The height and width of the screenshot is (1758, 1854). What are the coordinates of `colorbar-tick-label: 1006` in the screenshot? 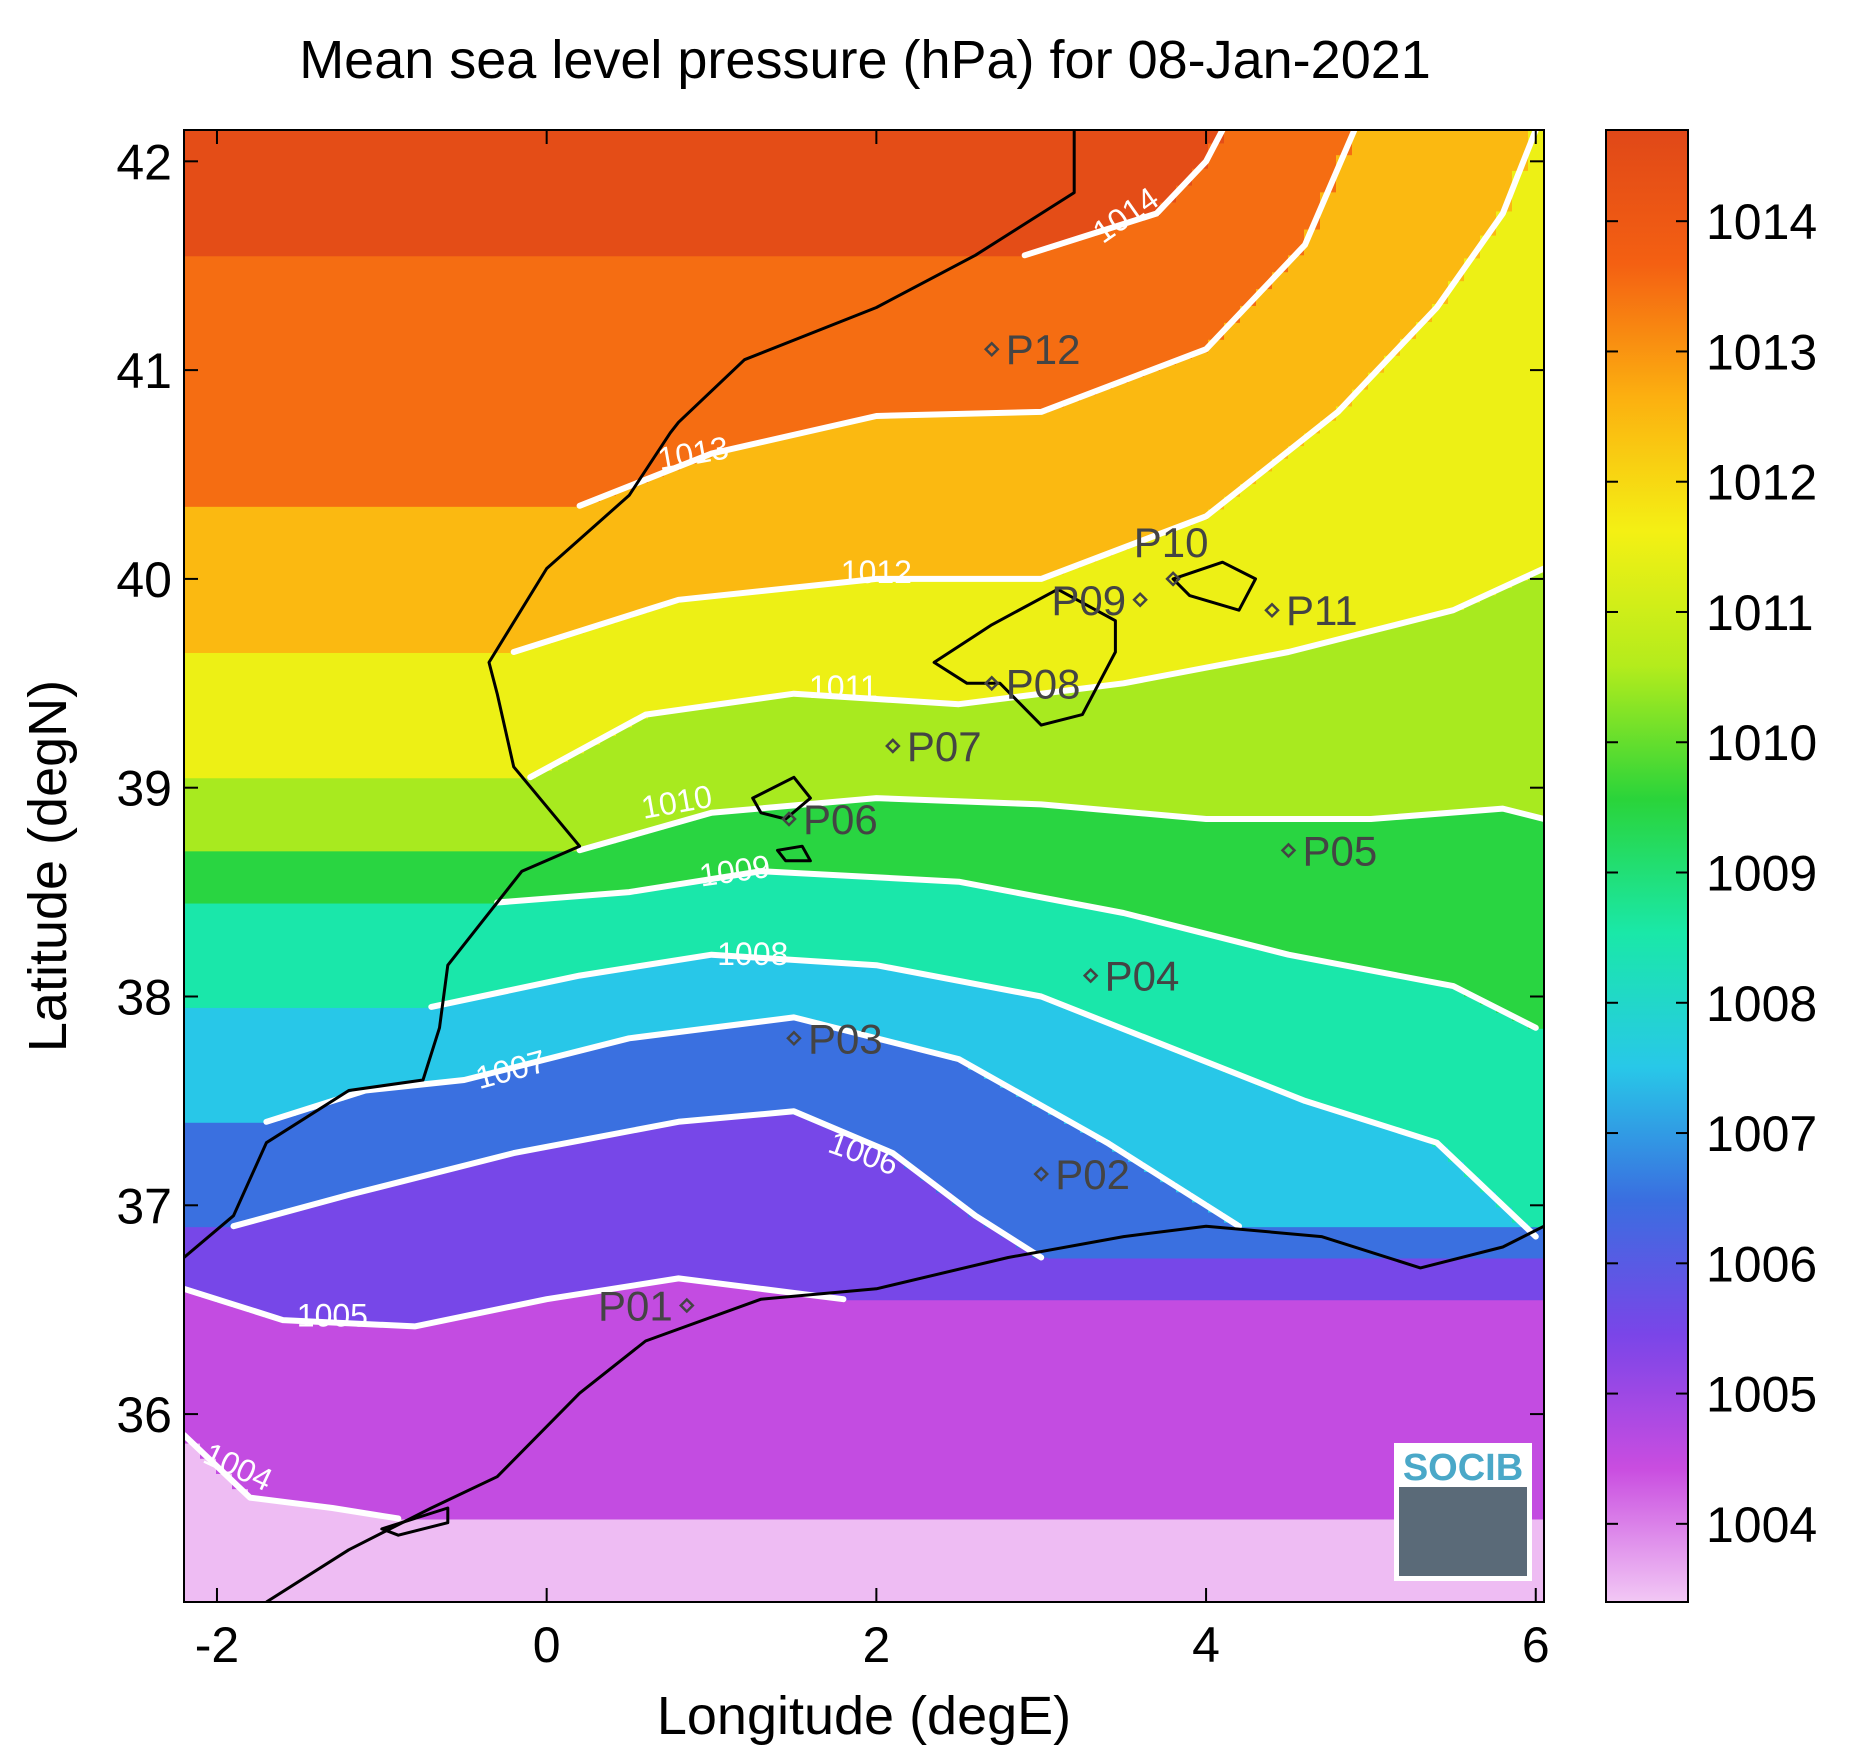 It's located at (1761, 1264).